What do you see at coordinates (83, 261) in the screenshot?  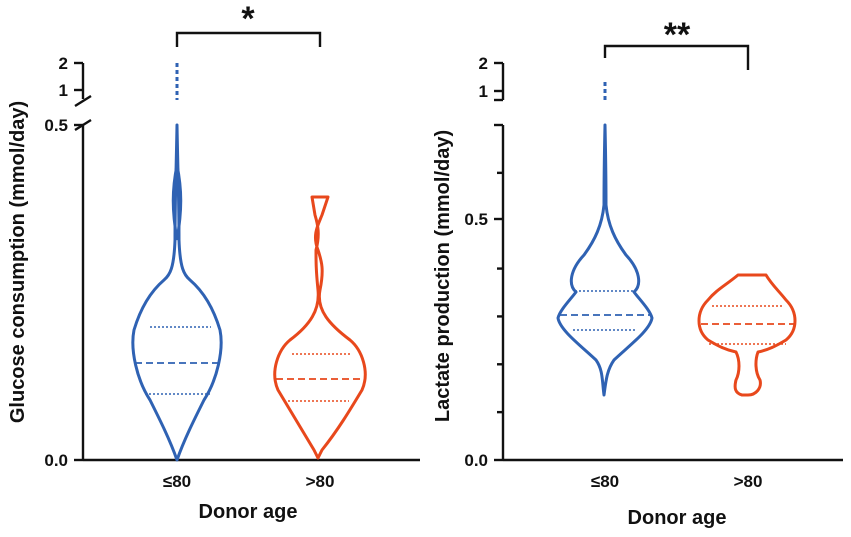 I see `left-y-axis` at bounding box center [83, 261].